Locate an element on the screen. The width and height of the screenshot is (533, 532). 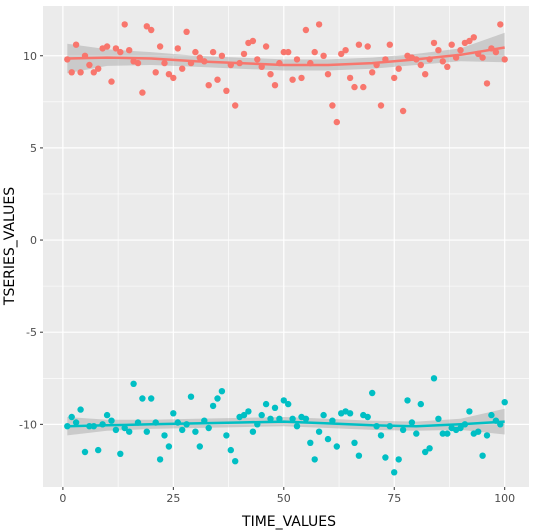
y-axis-title: TSERIES_VALUES is located at coordinates (10, 246).